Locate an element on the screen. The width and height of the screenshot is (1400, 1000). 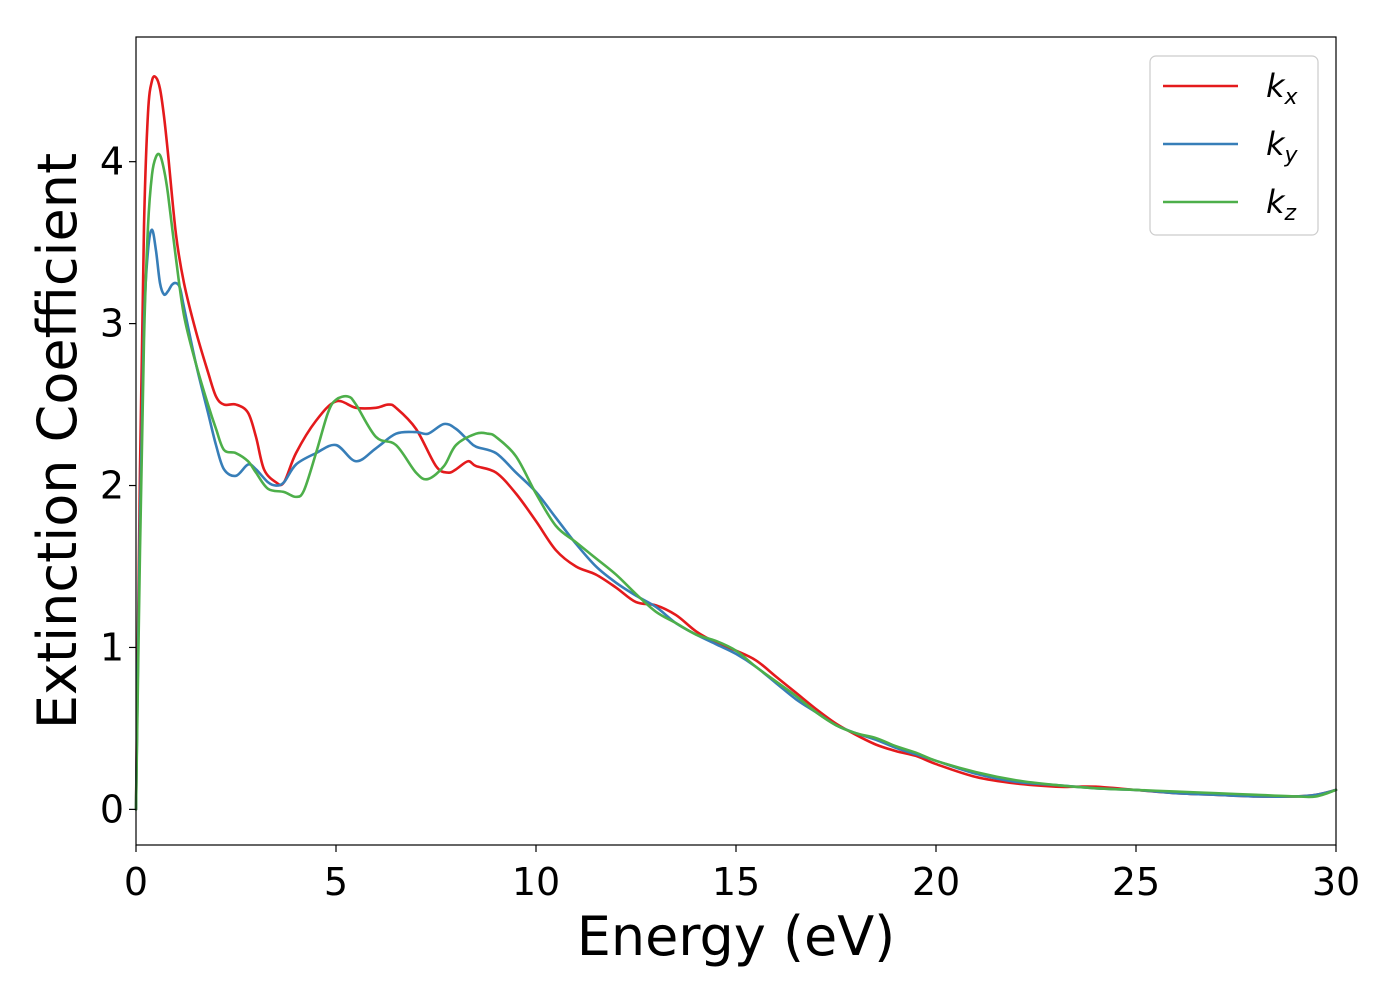
y-tick-label: 3 is located at coordinates (112, 324).